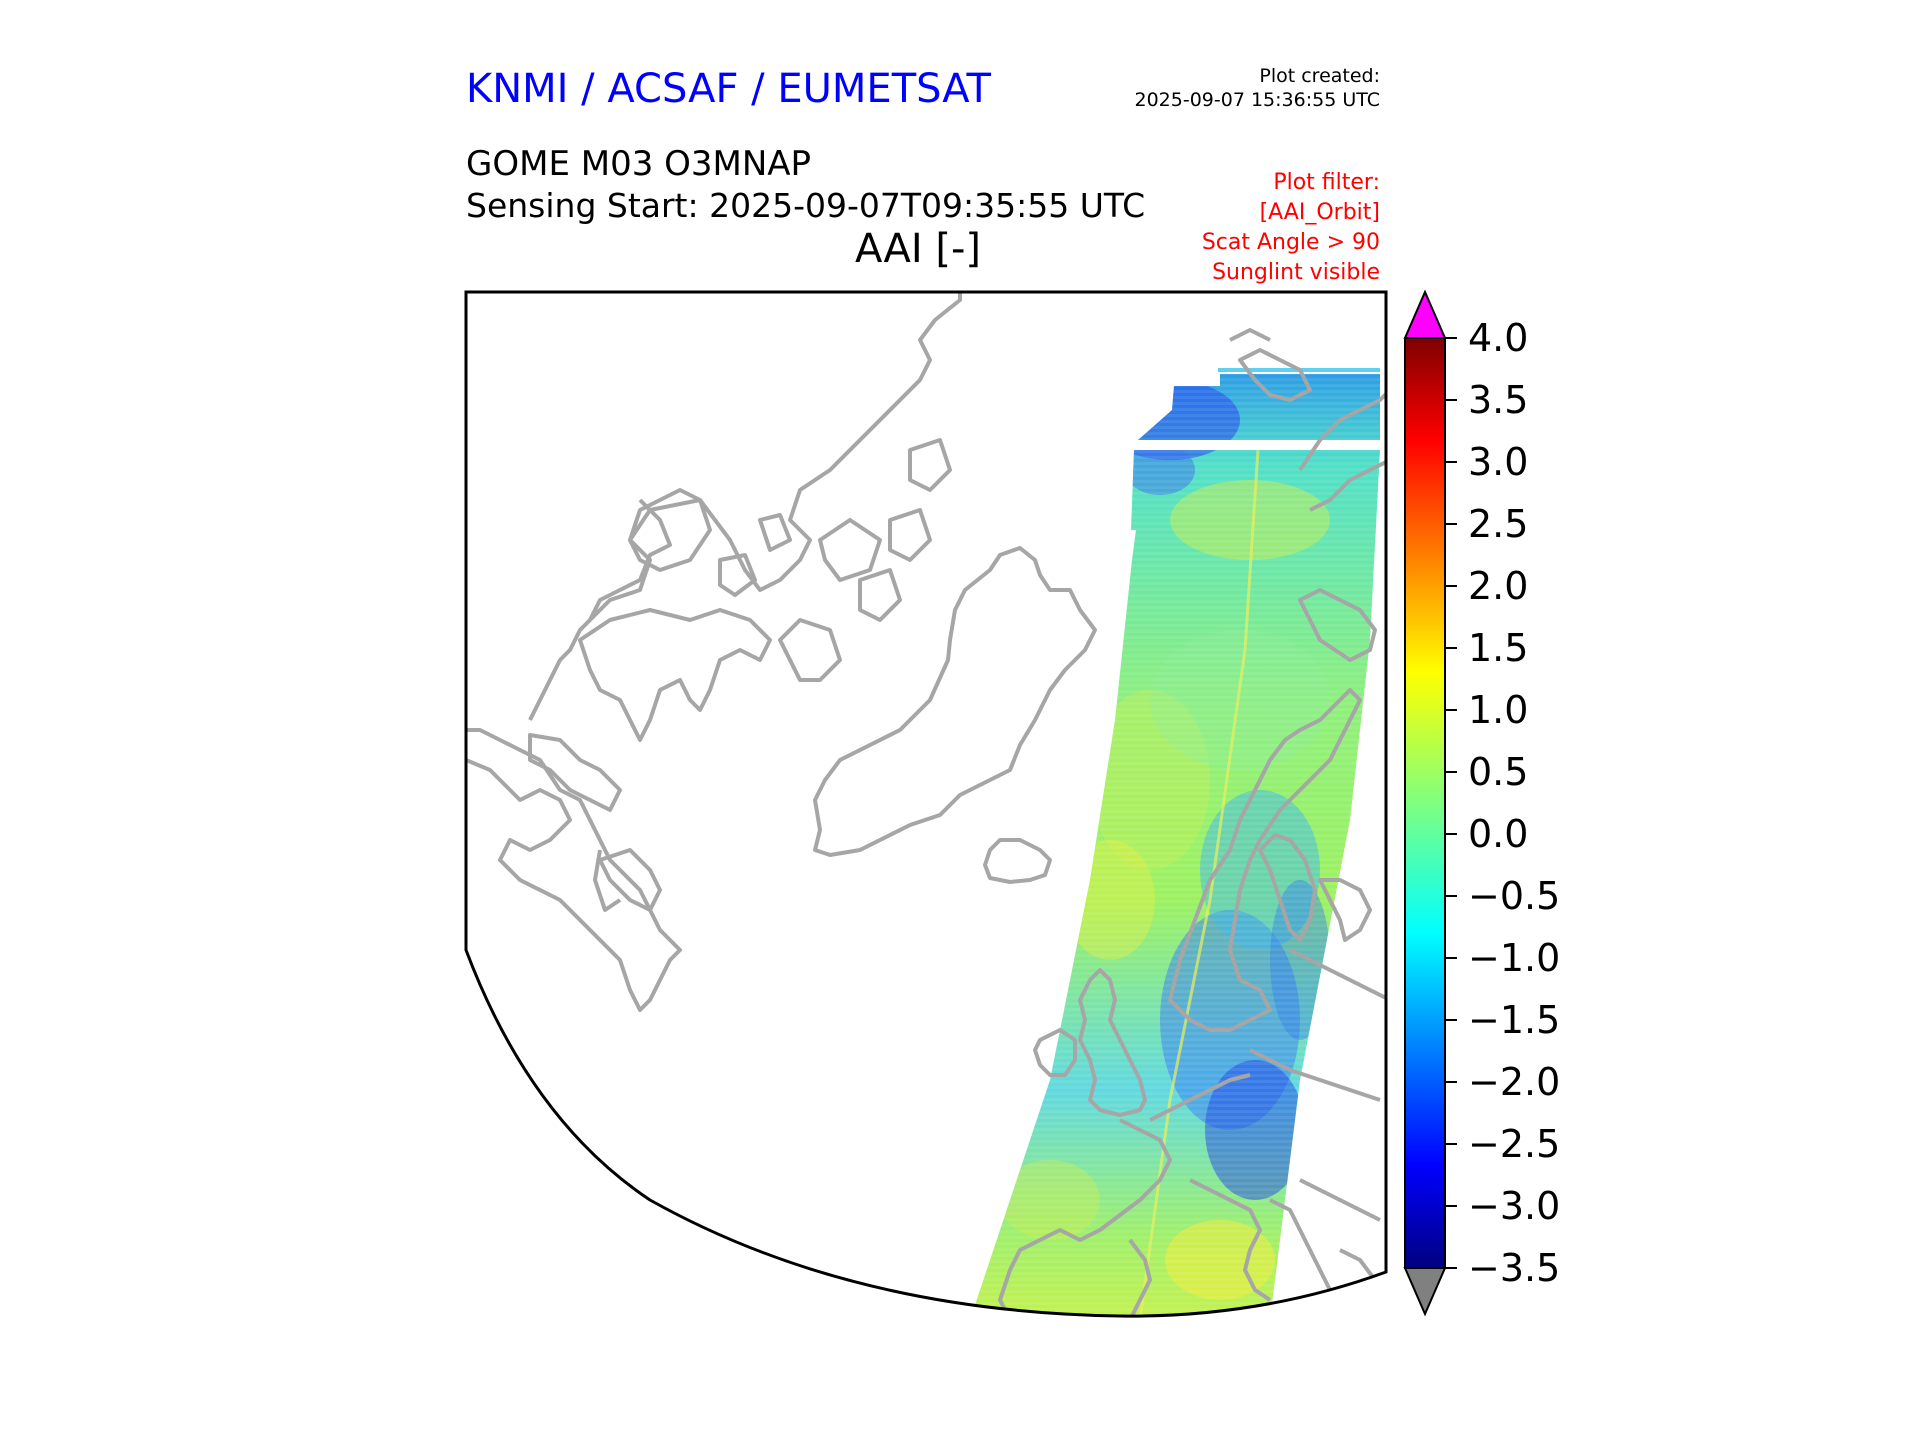 The image size is (1920, 1440). I want to click on colorbar-tick-label: 1.5, so click(1498, 648).